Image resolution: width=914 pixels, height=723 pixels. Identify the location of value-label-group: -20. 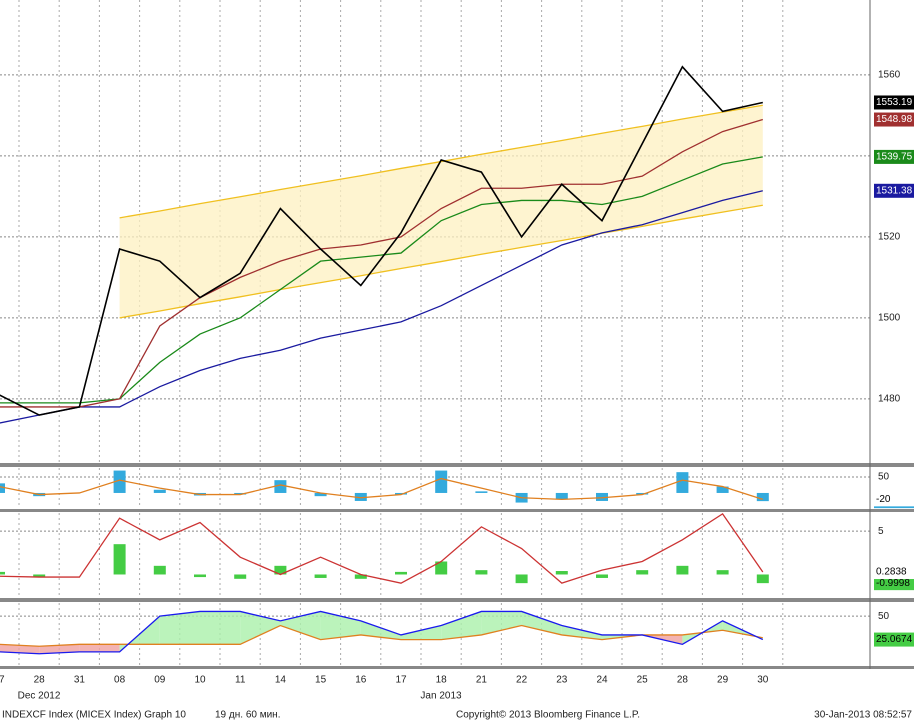
(894, 499).